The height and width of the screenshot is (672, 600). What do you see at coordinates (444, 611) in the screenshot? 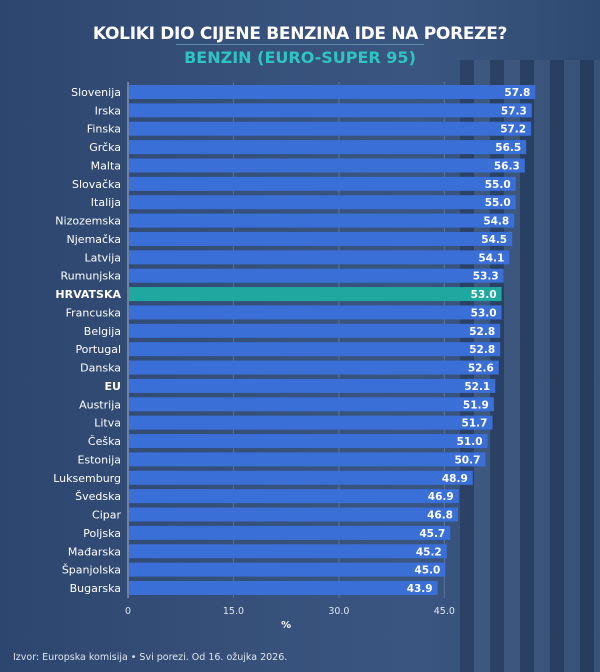
I see `x-tick-label: 45.0` at bounding box center [444, 611].